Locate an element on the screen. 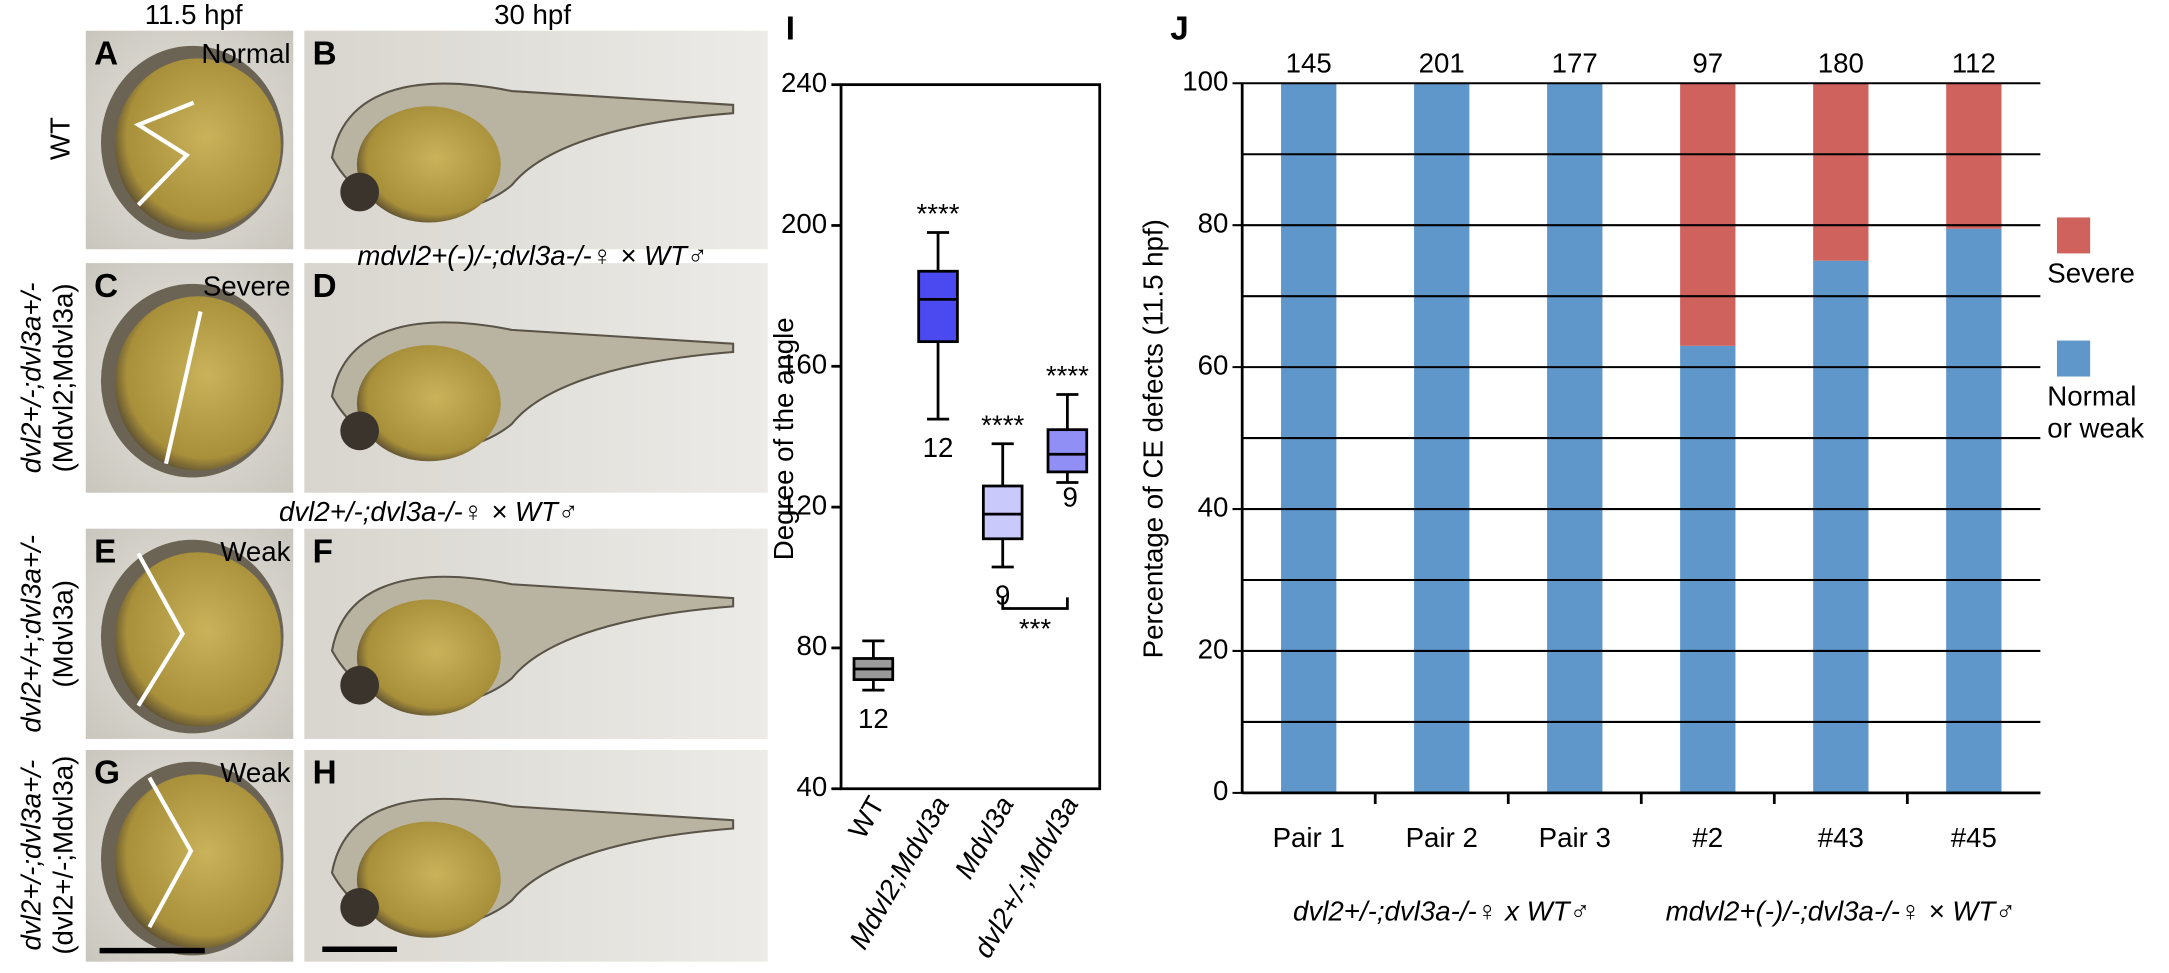 This screenshot has width=2169, height=973. y-tick-label: 60 is located at coordinates (1213, 364).